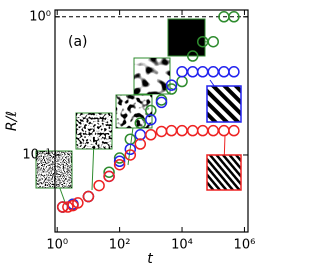 The height and width of the screenshot is (266, 320). I want to click on x-axis-label: t, so click(150, 258).